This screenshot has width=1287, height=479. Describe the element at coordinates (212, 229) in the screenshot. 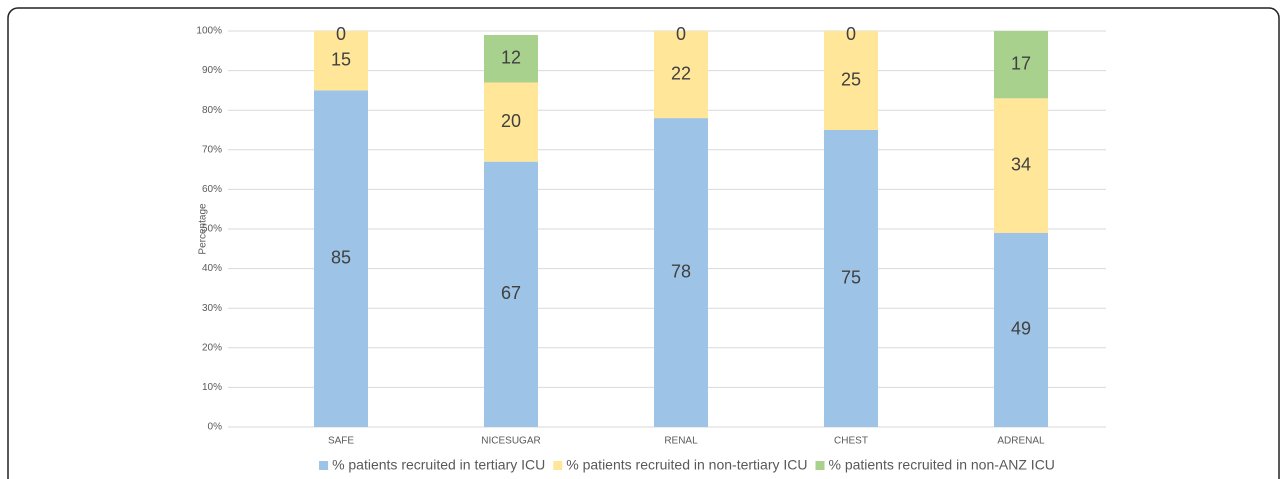

I see `y-tick-label: 50%` at that location.